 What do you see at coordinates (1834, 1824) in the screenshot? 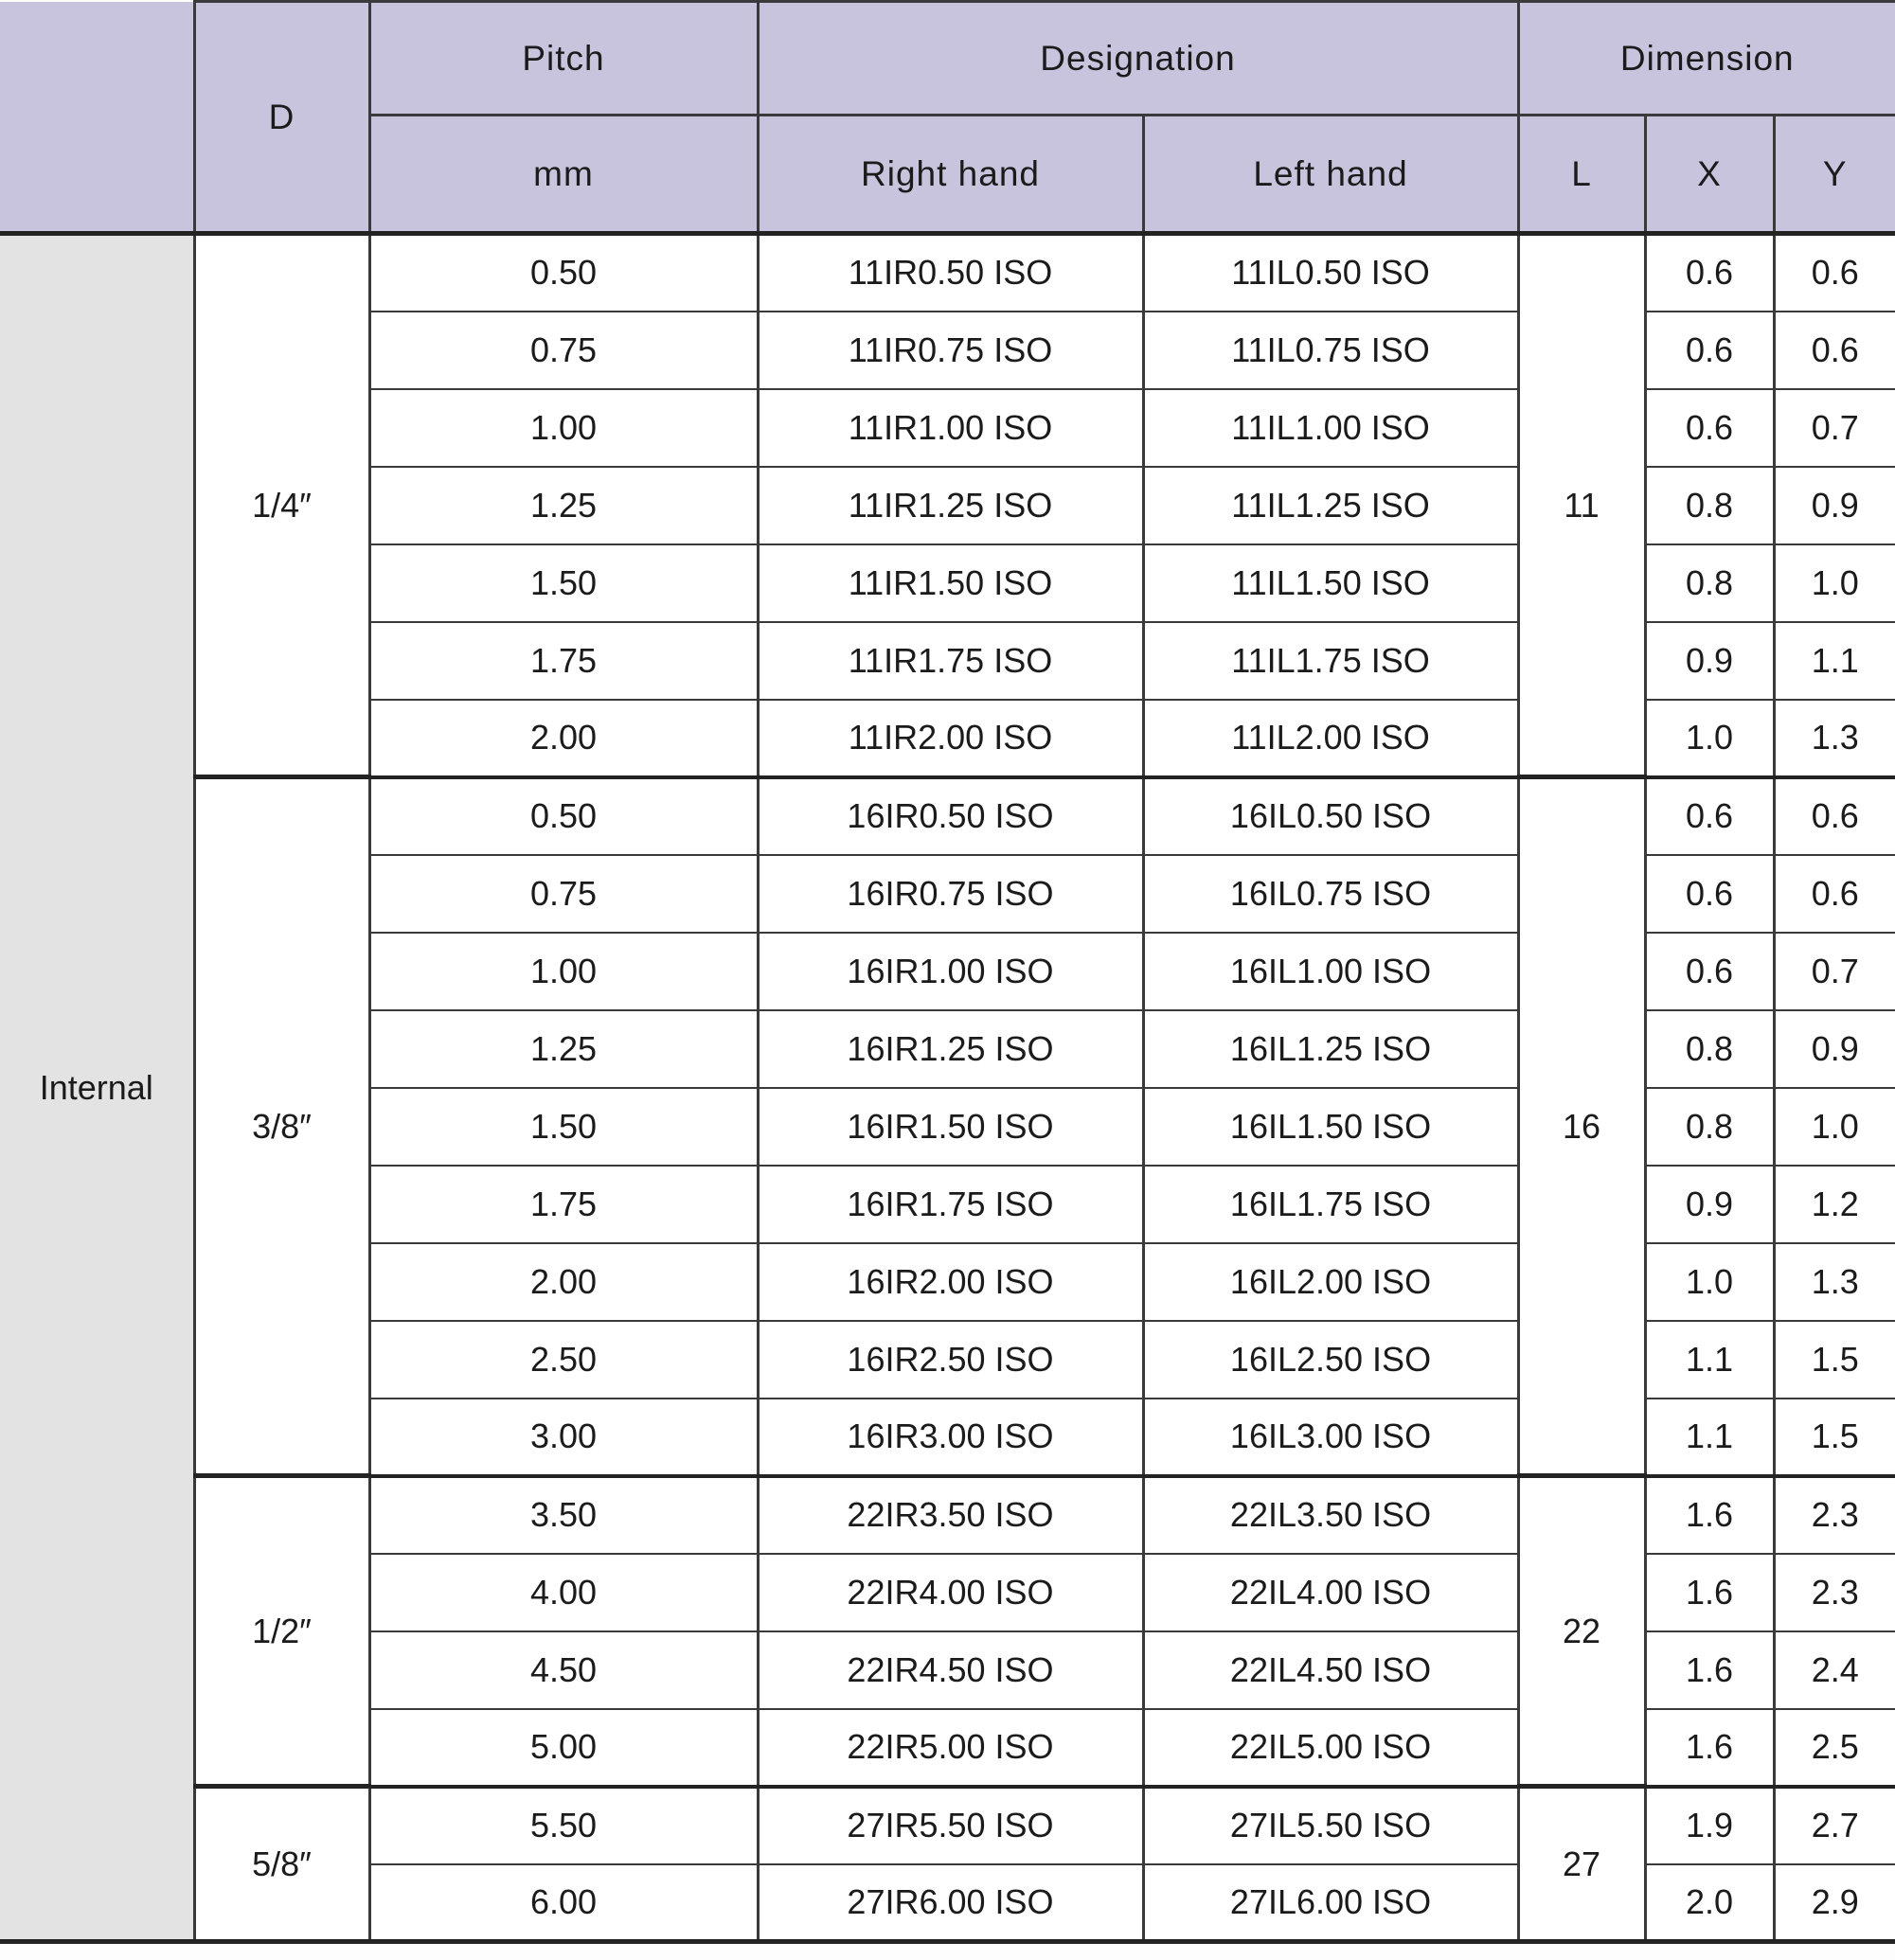
I see `dimension-y-cell: 2.7` at bounding box center [1834, 1824].